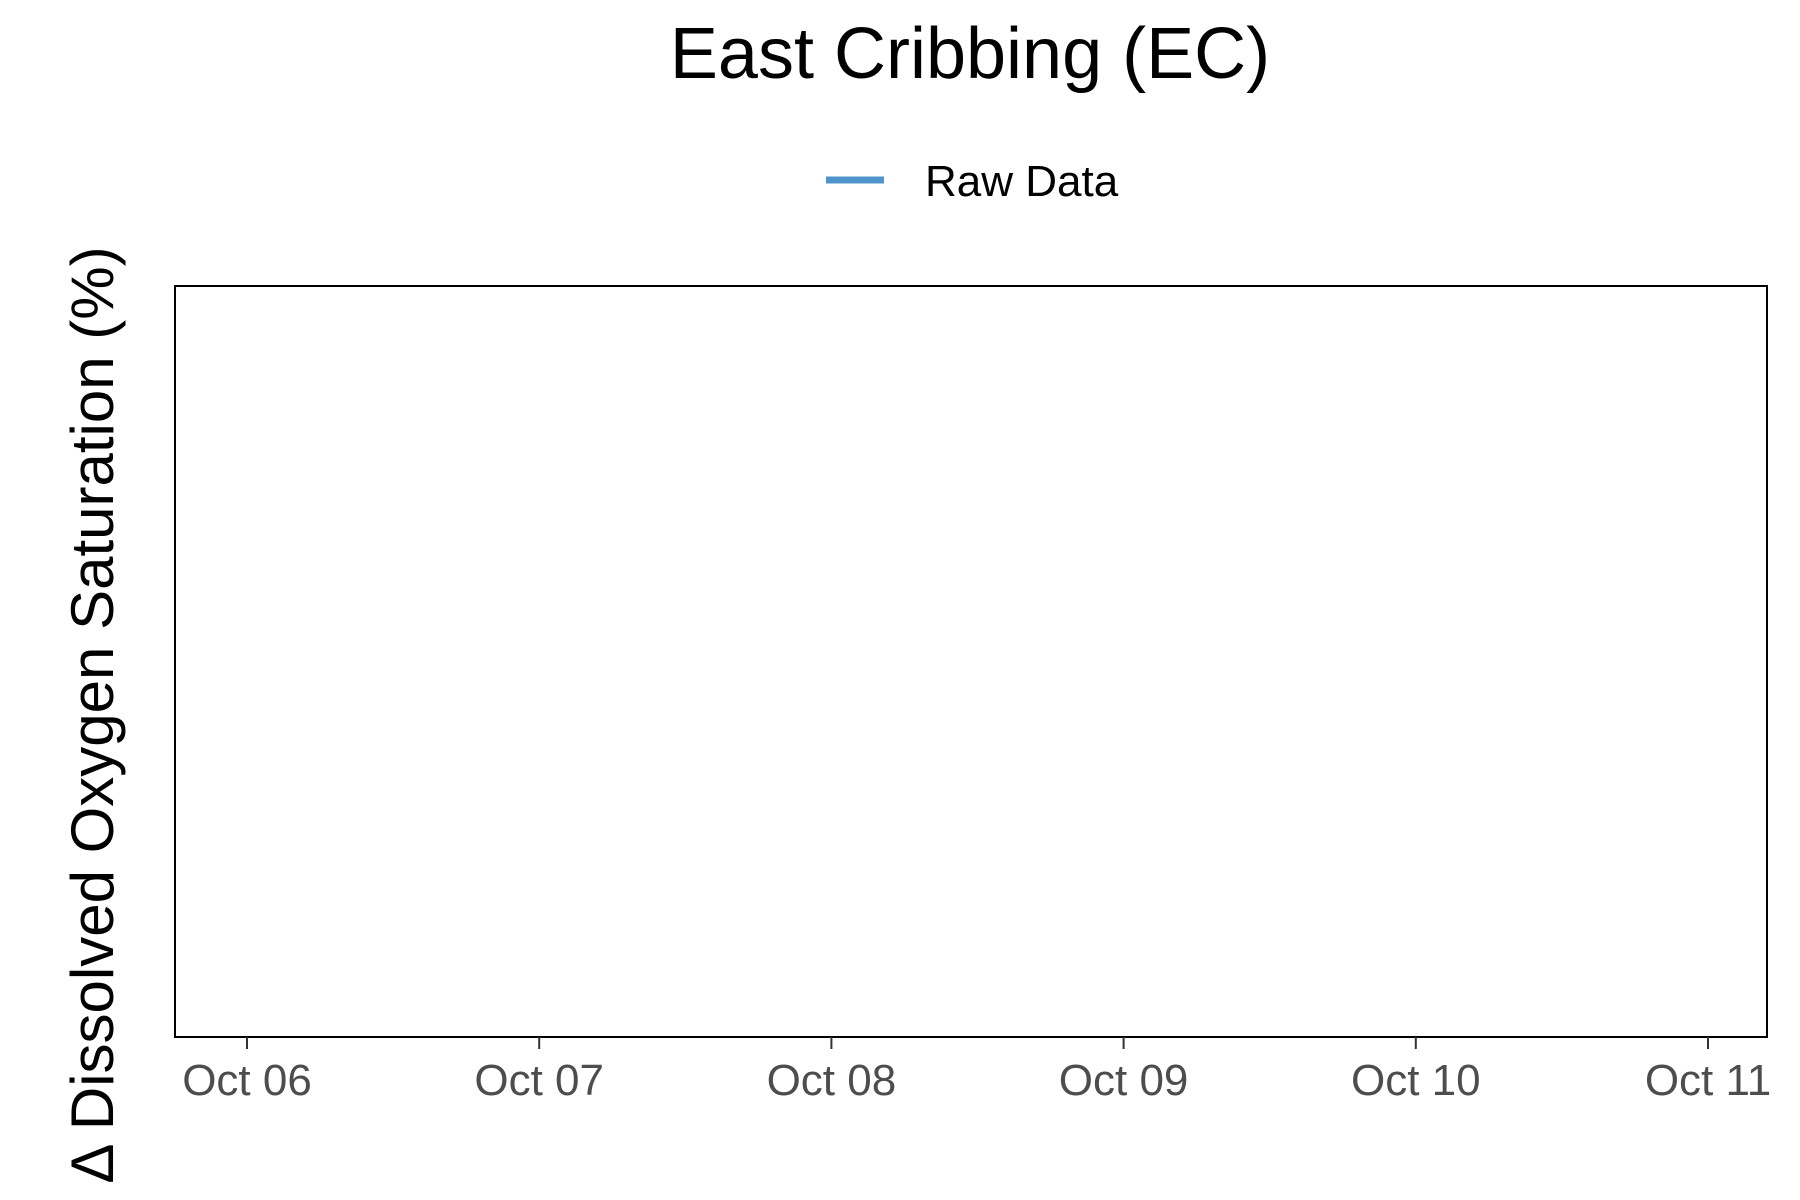  I want to click on chart-title: East Cribbing (EC), so click(970, 54).